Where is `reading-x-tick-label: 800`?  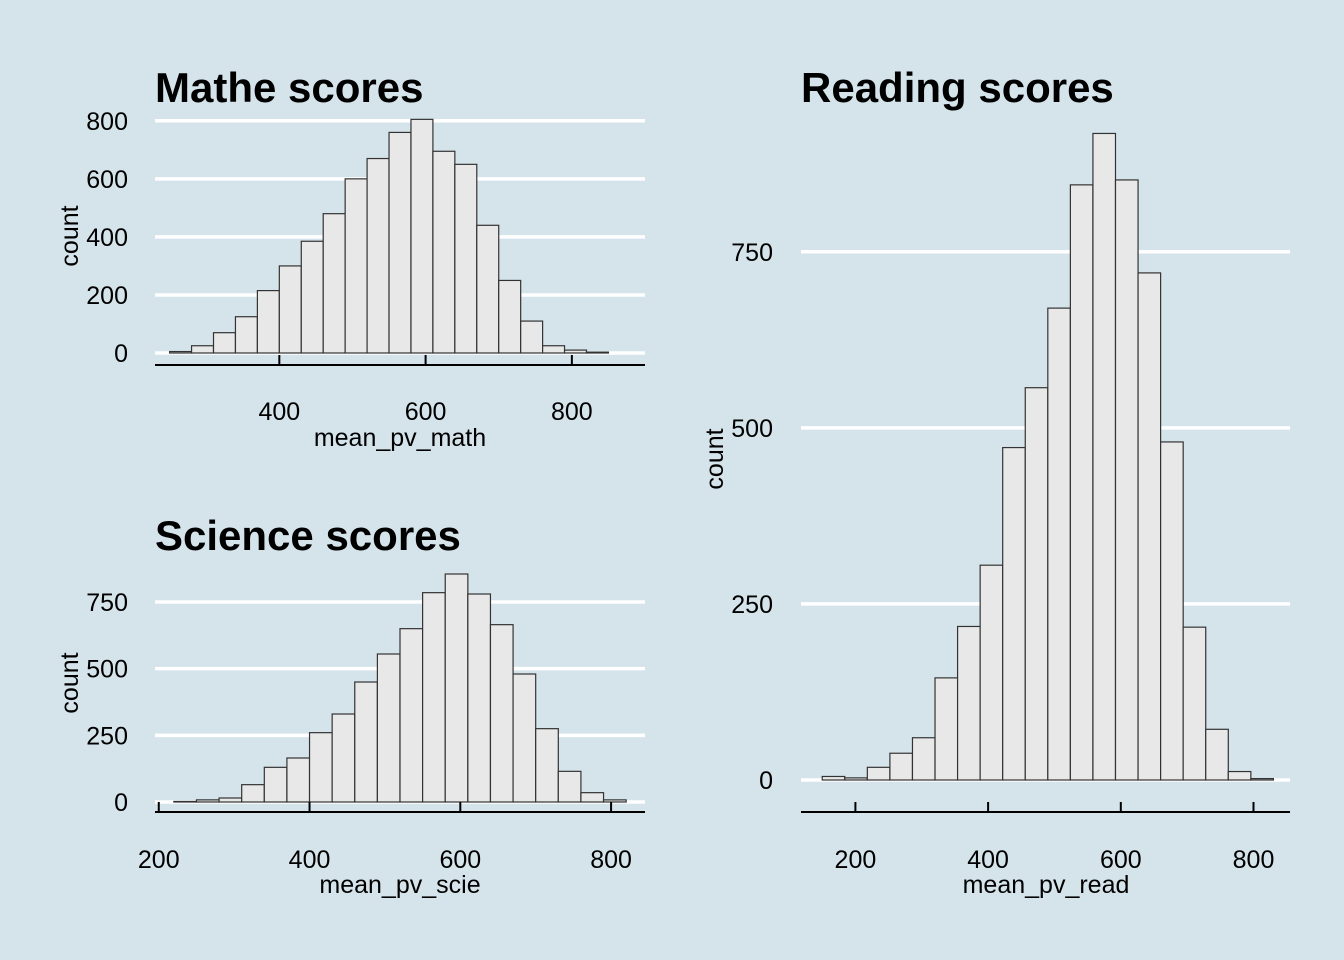 reading-x-tick-label: 800 is located at coordinates (1254, 860).